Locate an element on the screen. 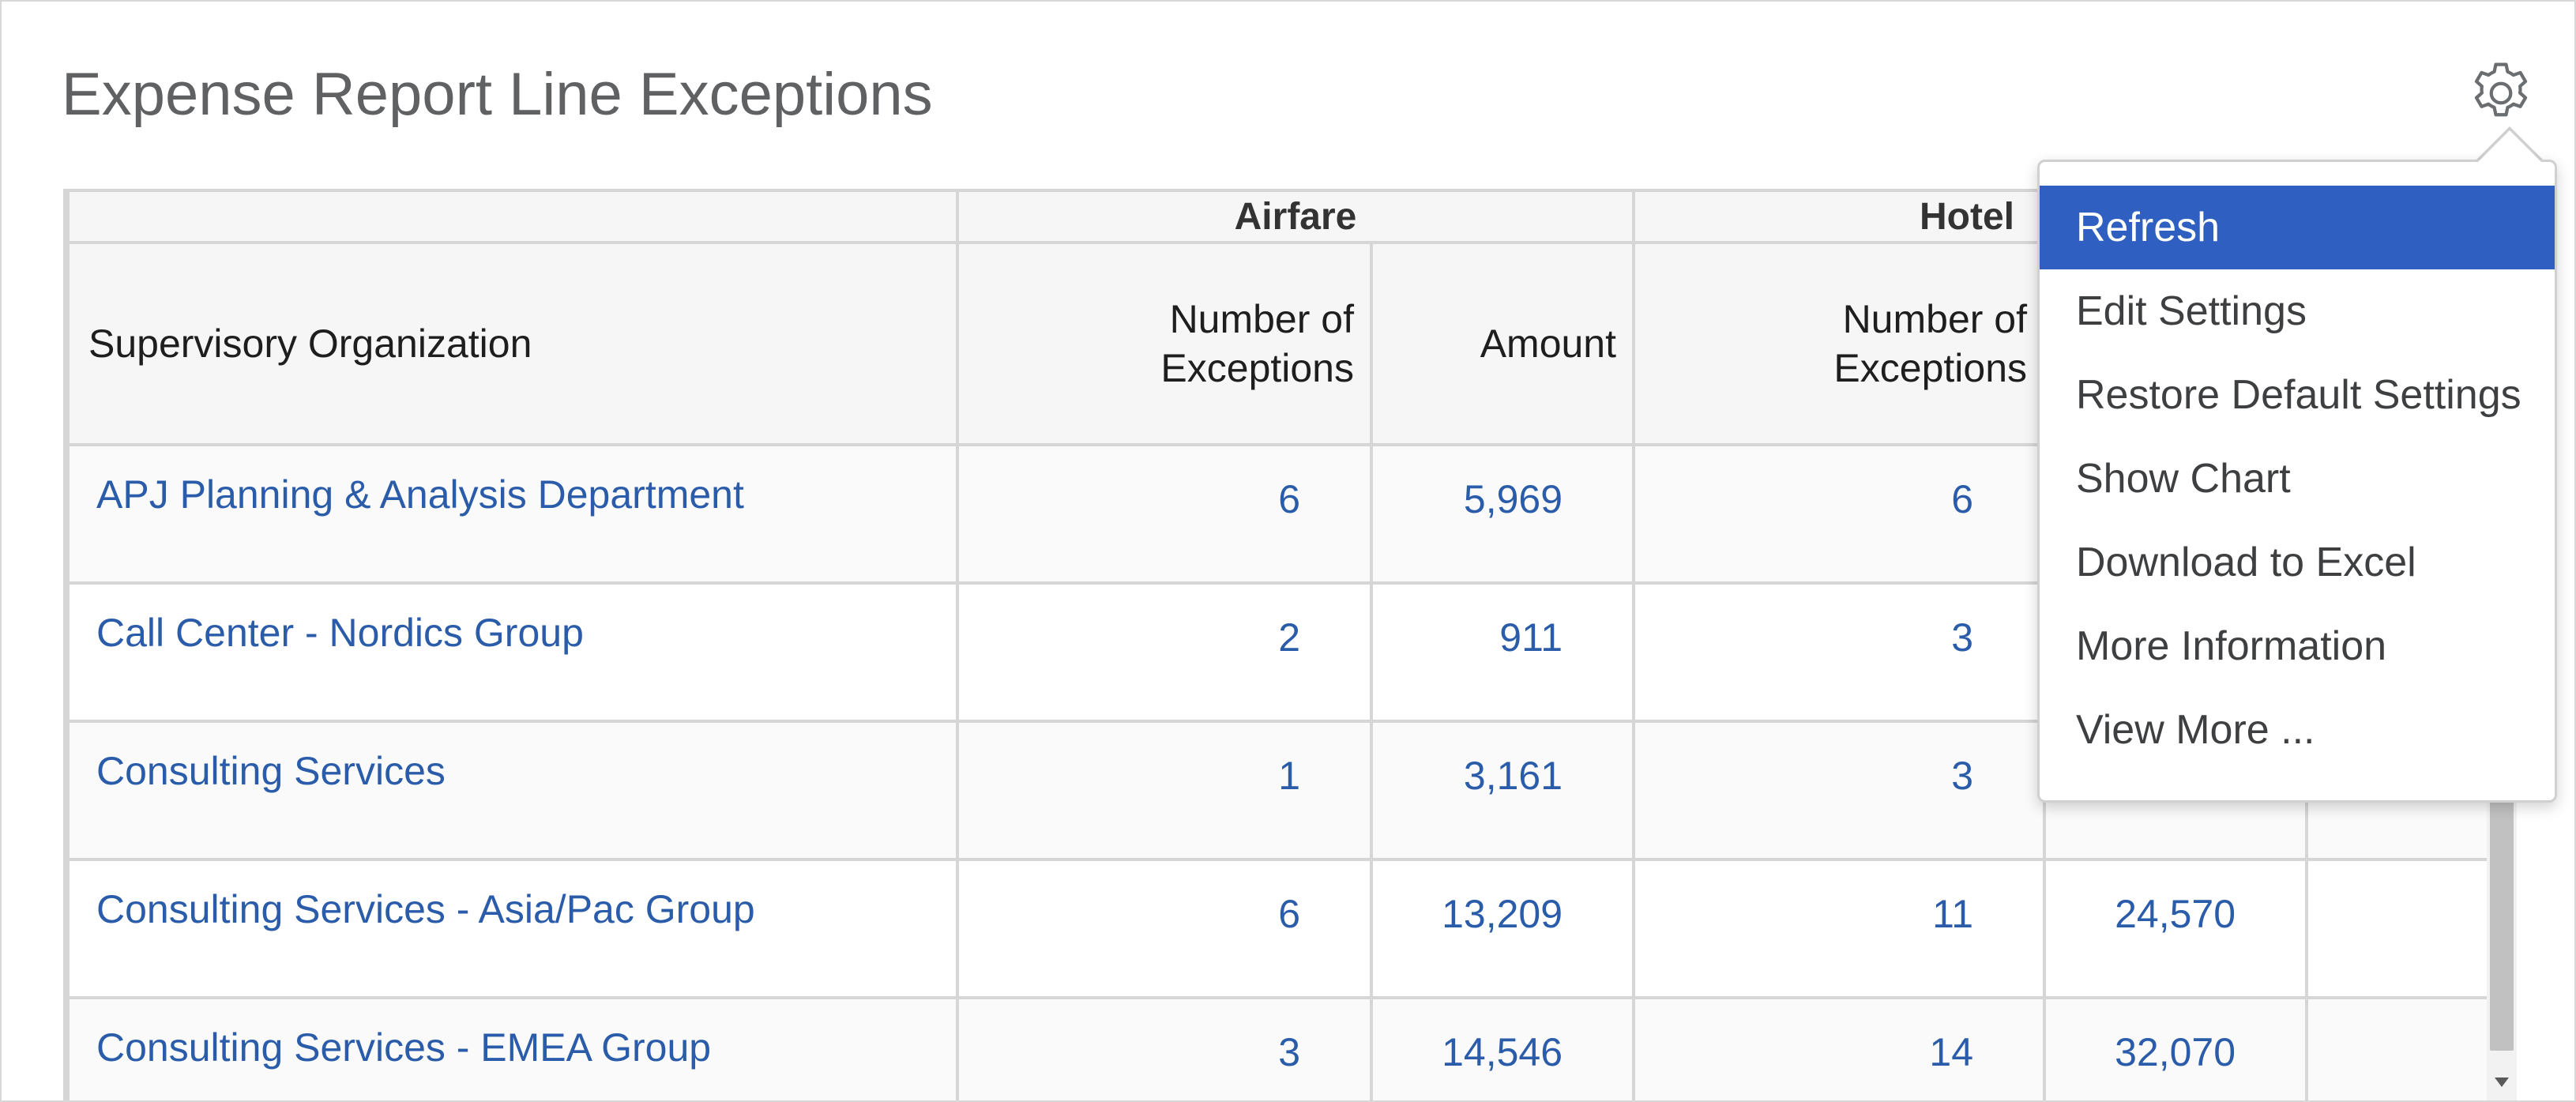  hotel-amount-link: 24,570 is located at coordinates (2176, 914).